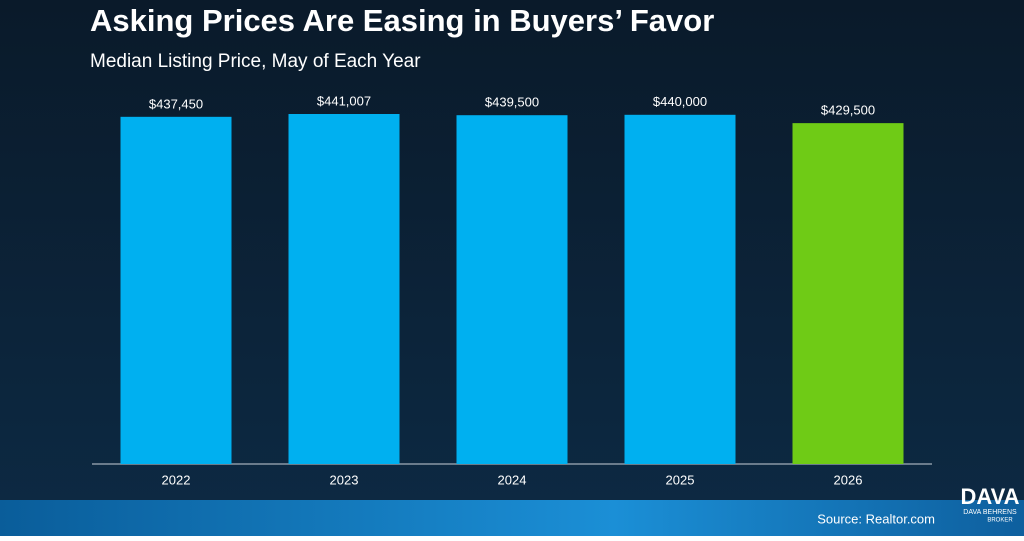  I want to click on value-label: $441,007, so click(344, 100).